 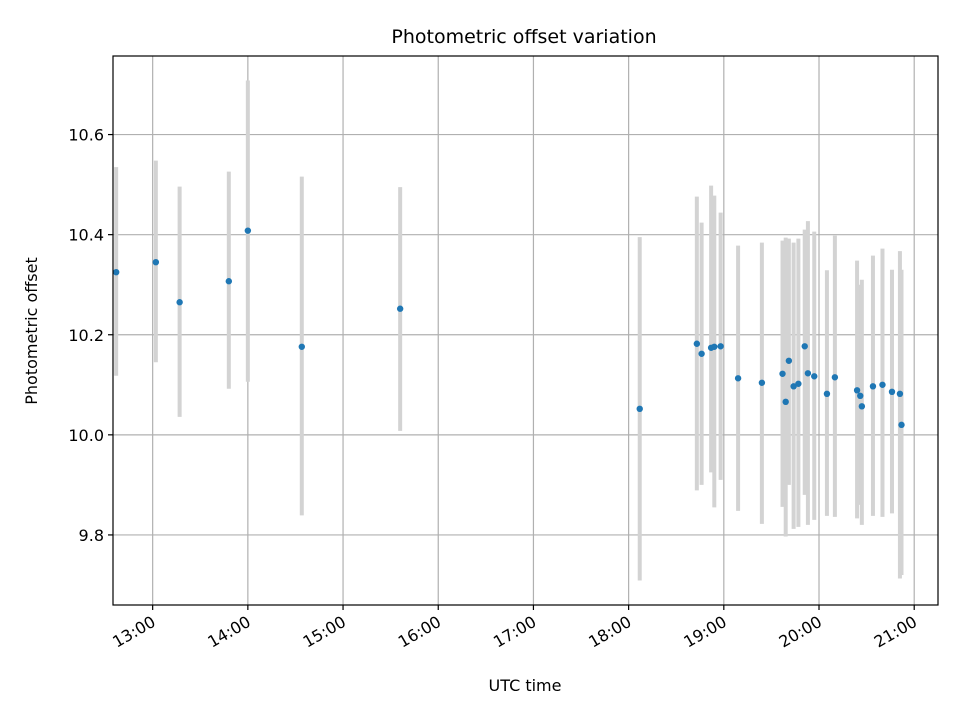 I want to click on y-tick-label: 9.8, so click(x=91, y=535).